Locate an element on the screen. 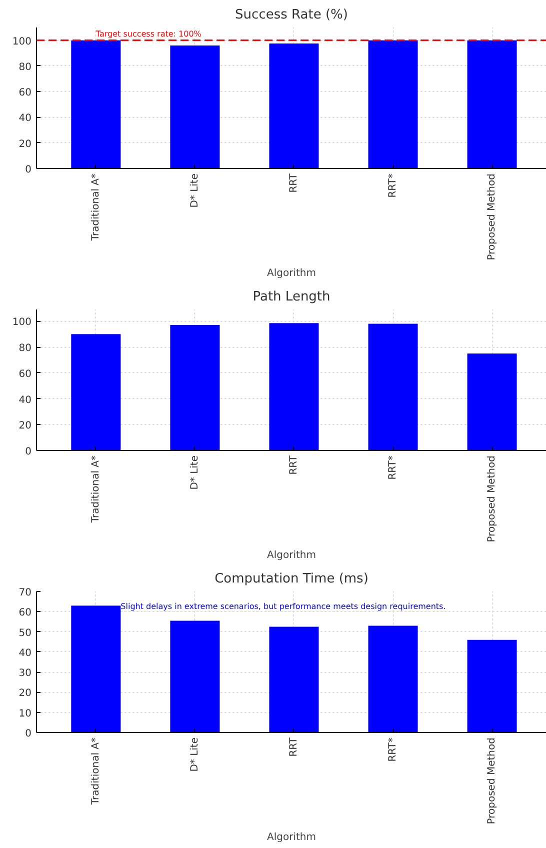 The image size is (546, 848). y-tick-label: 30 is located at coordinates (25, 674).